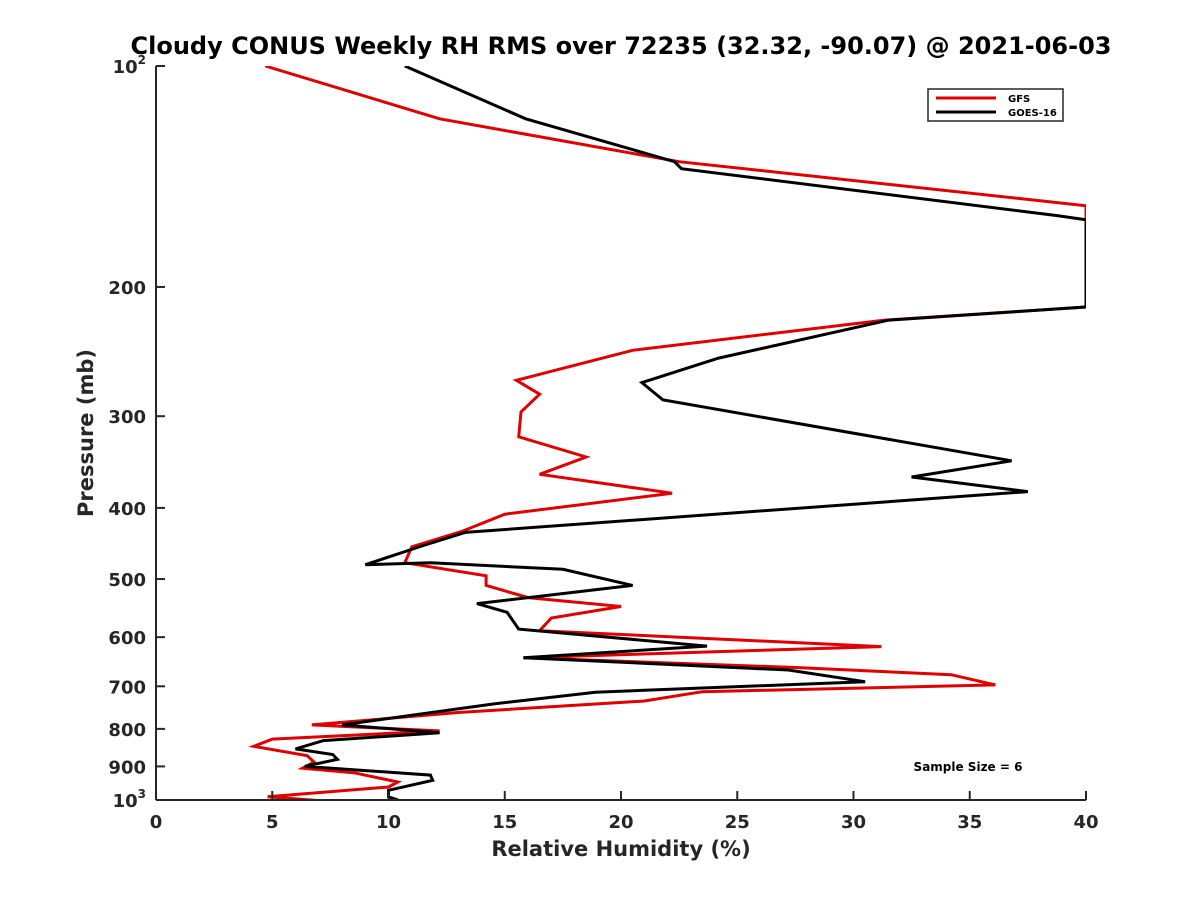  Describe the element at coordinates (1019, 99) in the screenshot. I see `legend-label: GFS` at that location.